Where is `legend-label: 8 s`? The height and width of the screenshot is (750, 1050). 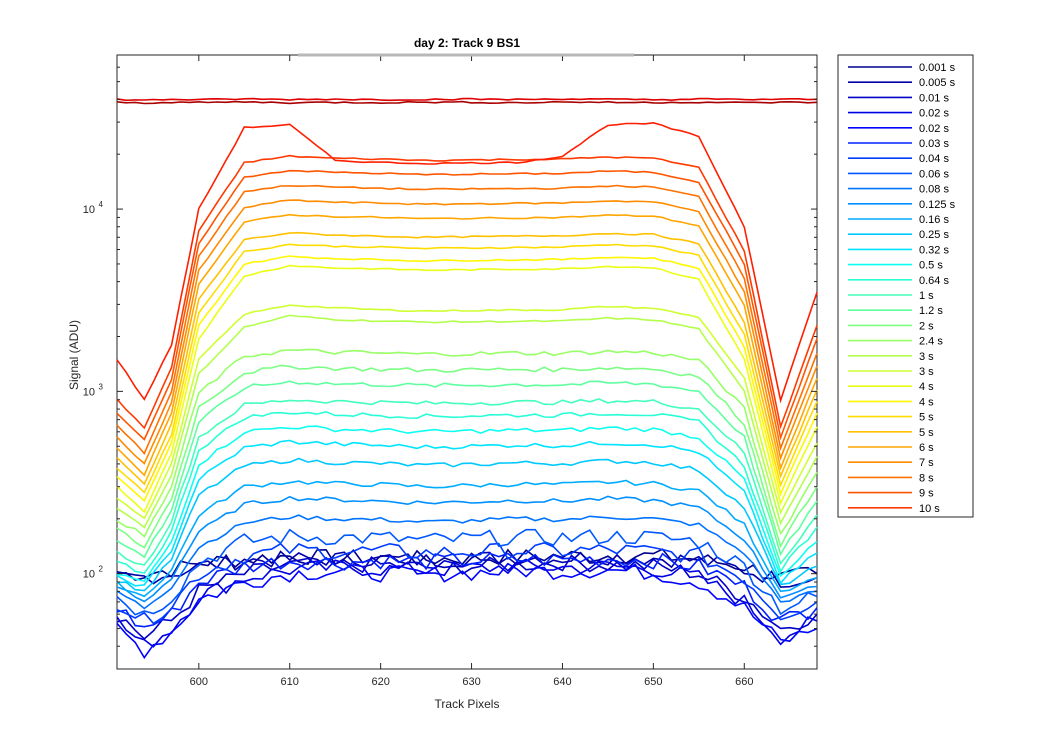 legend-label: 8 s is located at coordinates (926, 478).